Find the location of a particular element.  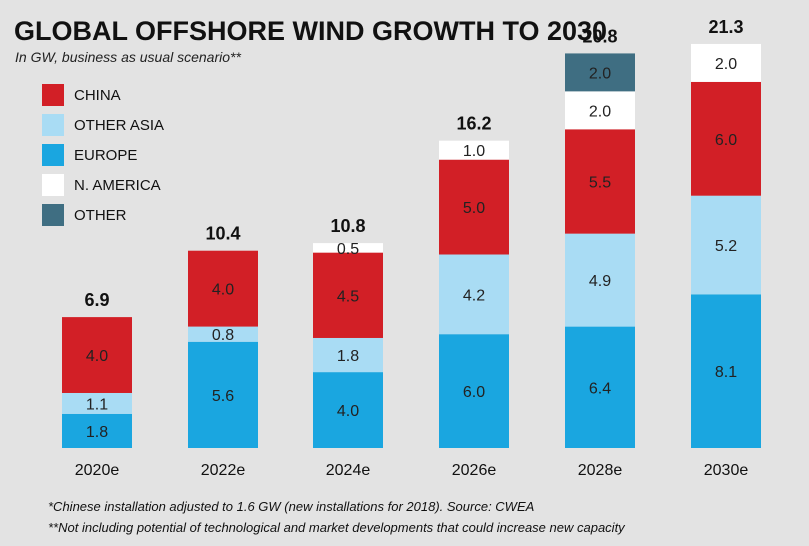

chart-title: GLOBAL OFFSHORE WIND GROWTH TO 2030 is located at coordinates (310, 31).